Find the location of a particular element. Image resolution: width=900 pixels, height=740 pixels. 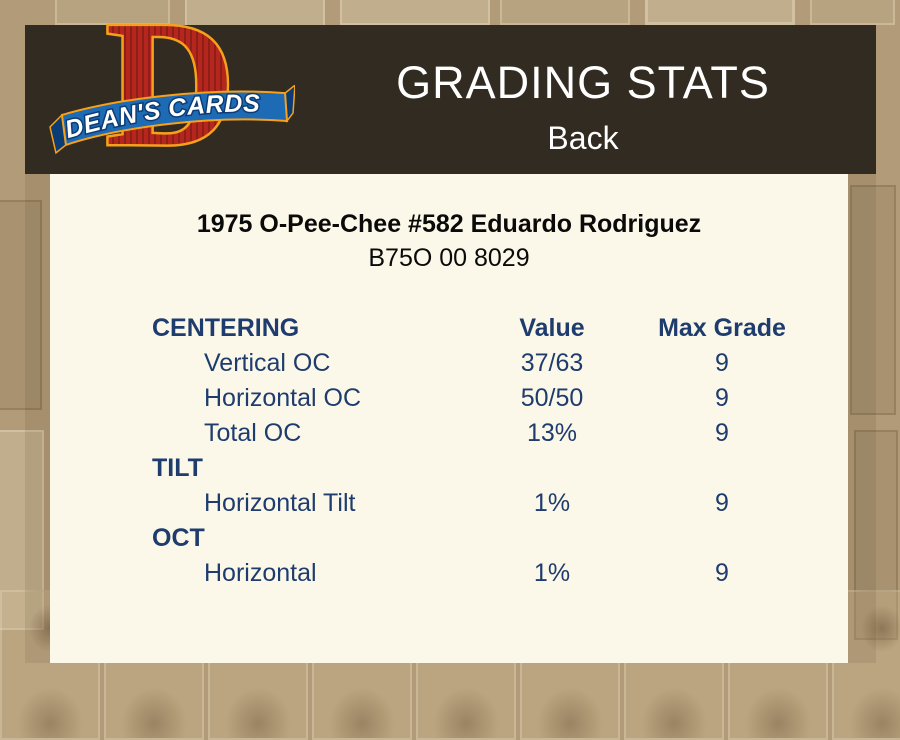

table-section-row: OCT is located at coordinates (500, 538).